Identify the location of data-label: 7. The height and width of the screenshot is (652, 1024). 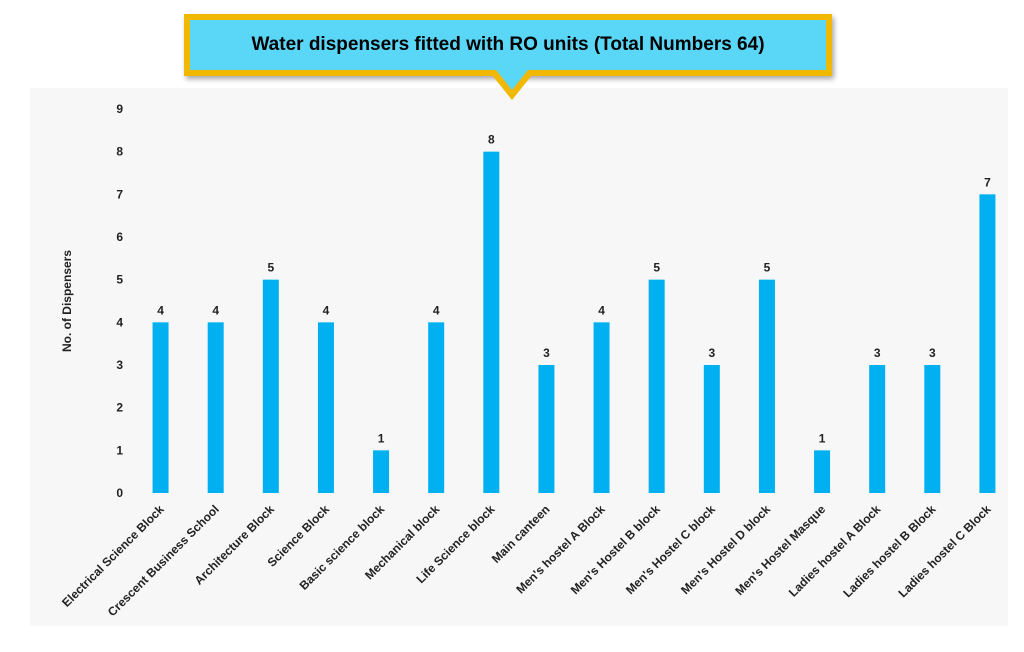
(987, 182).